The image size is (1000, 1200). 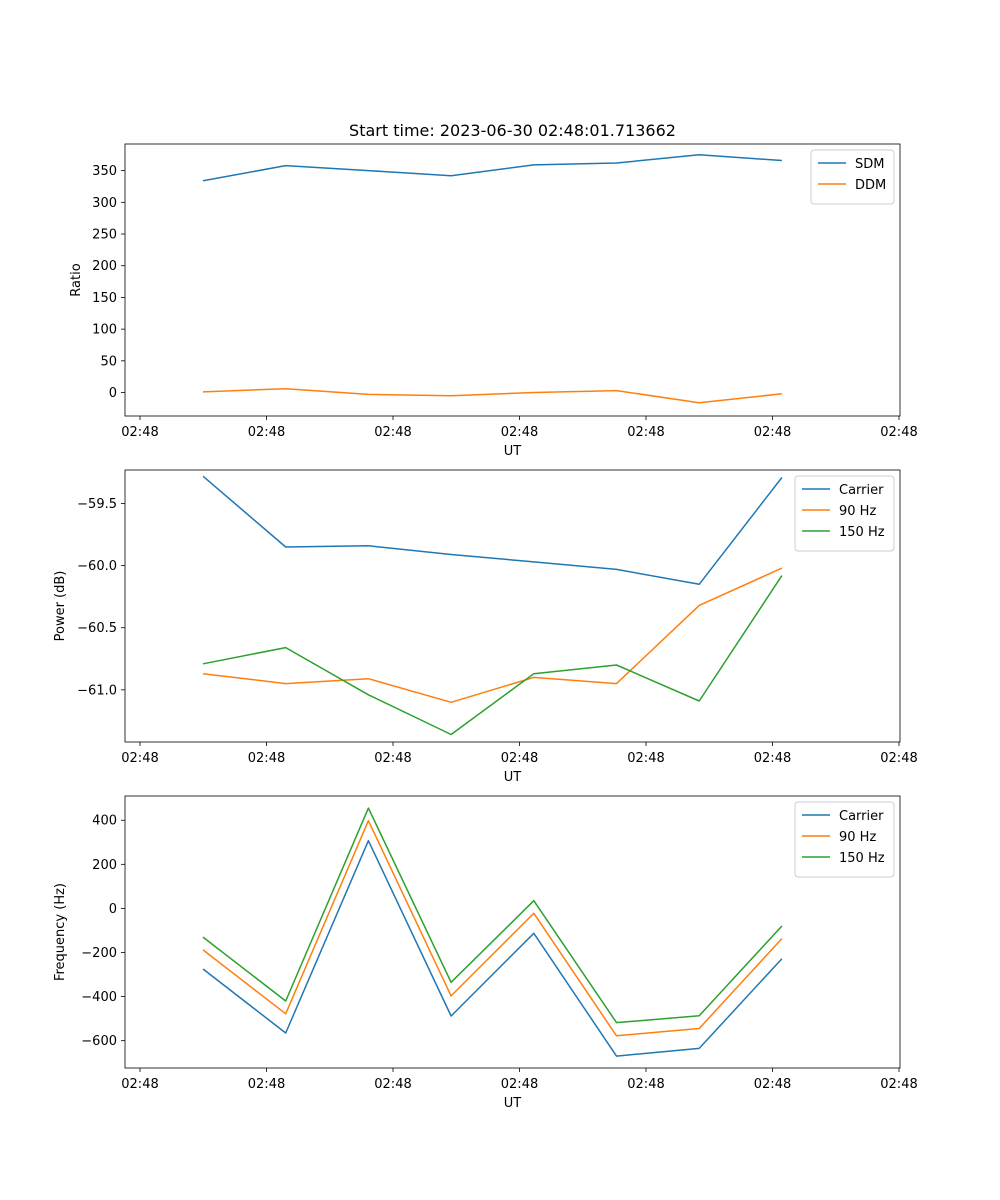 What do you see at coordinates (104, 821) in the screenshot?
I see `y-tick-label: 400` at bounding box center [104, 821].